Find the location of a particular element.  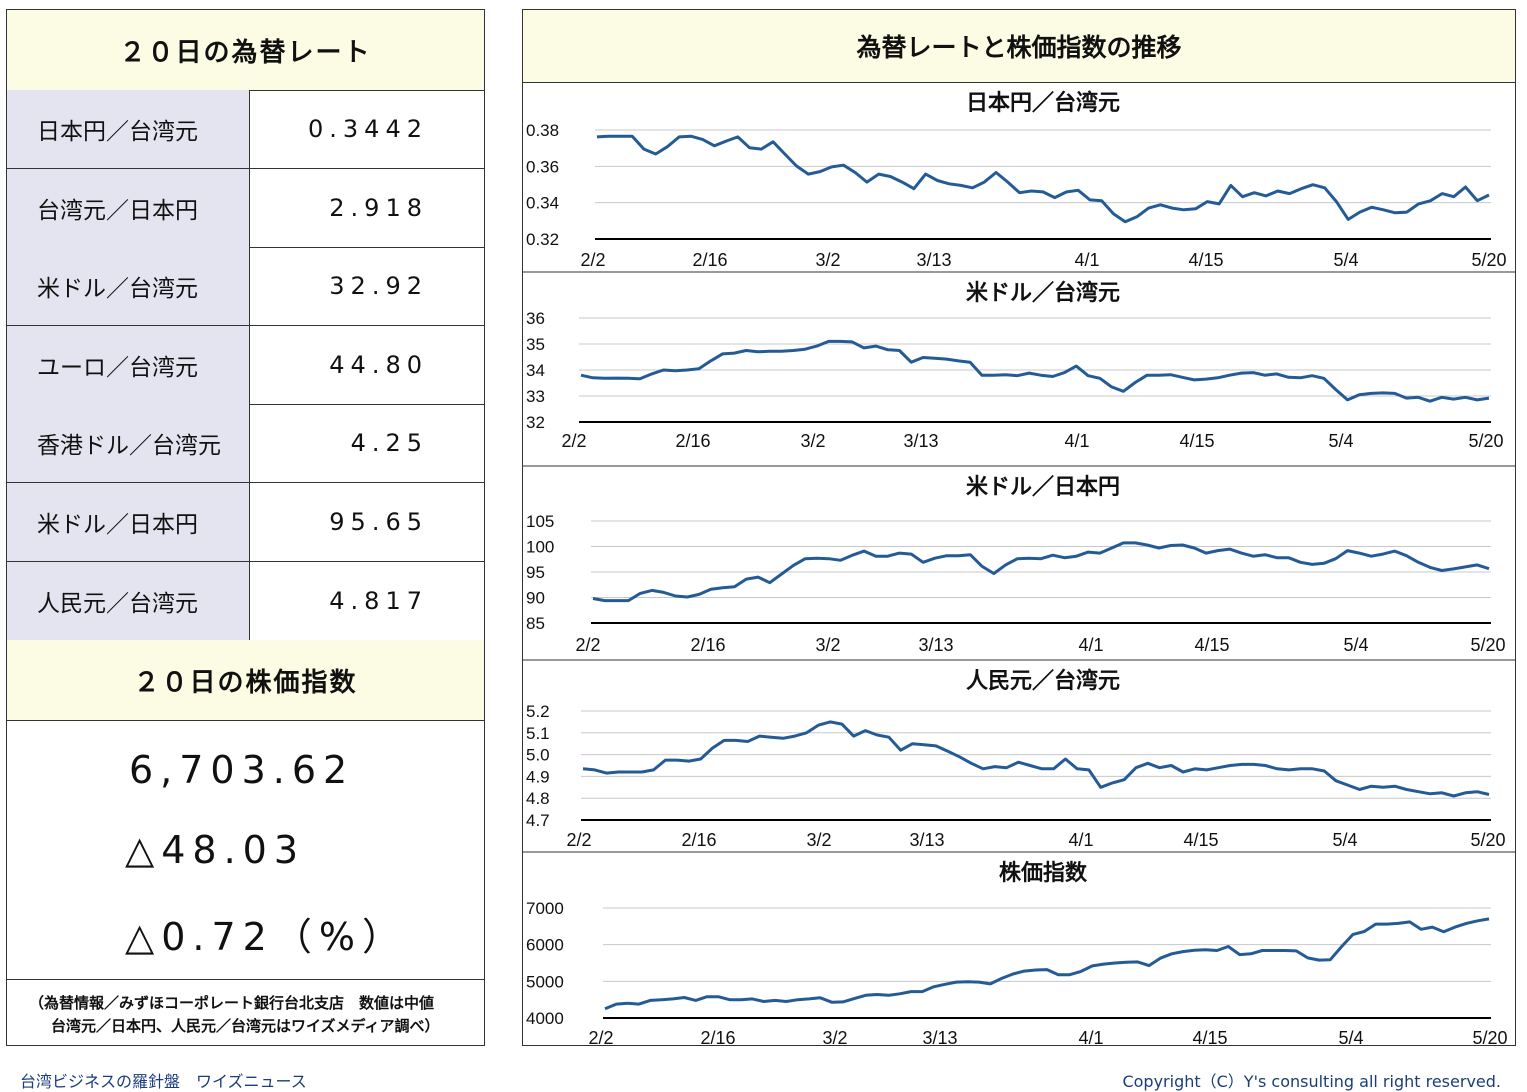

source-line-1: （為替情報／みずほコーポレート銀行台北支店 数値は中値 is located at coordinates (232, 1003).